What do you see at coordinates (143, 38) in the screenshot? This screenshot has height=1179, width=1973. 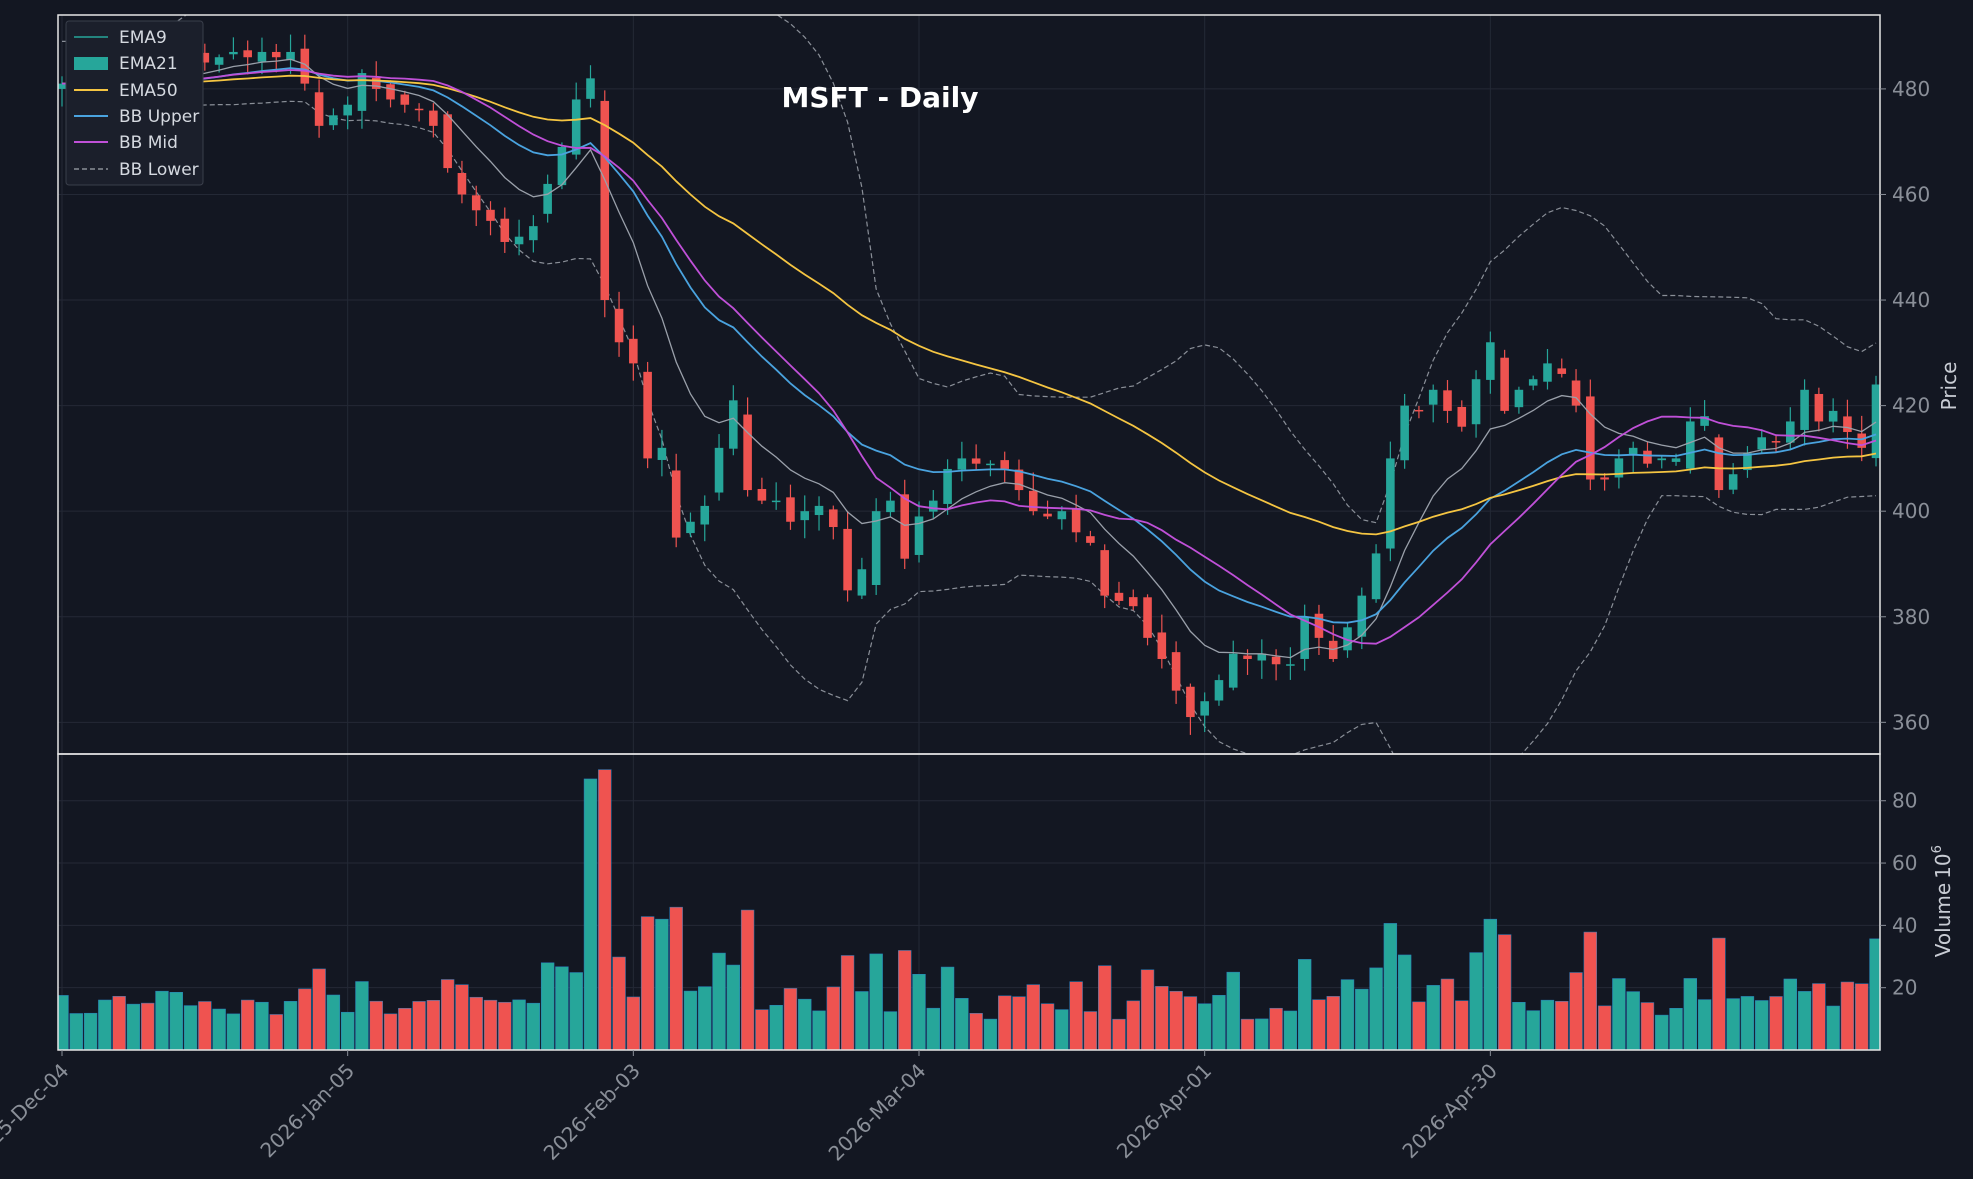 I see `legend-ema9: EMA9` at bounding box center [143, 38].